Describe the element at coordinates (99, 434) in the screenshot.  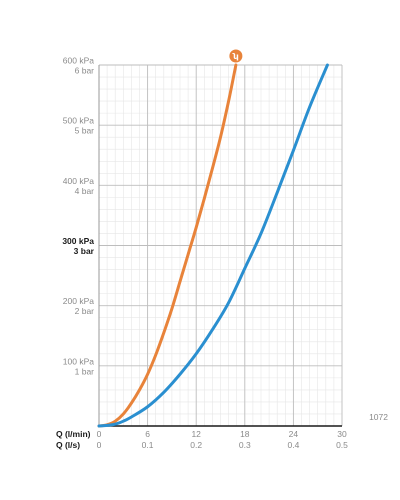
I see `x-tick-label-lmin: 0` at that location.